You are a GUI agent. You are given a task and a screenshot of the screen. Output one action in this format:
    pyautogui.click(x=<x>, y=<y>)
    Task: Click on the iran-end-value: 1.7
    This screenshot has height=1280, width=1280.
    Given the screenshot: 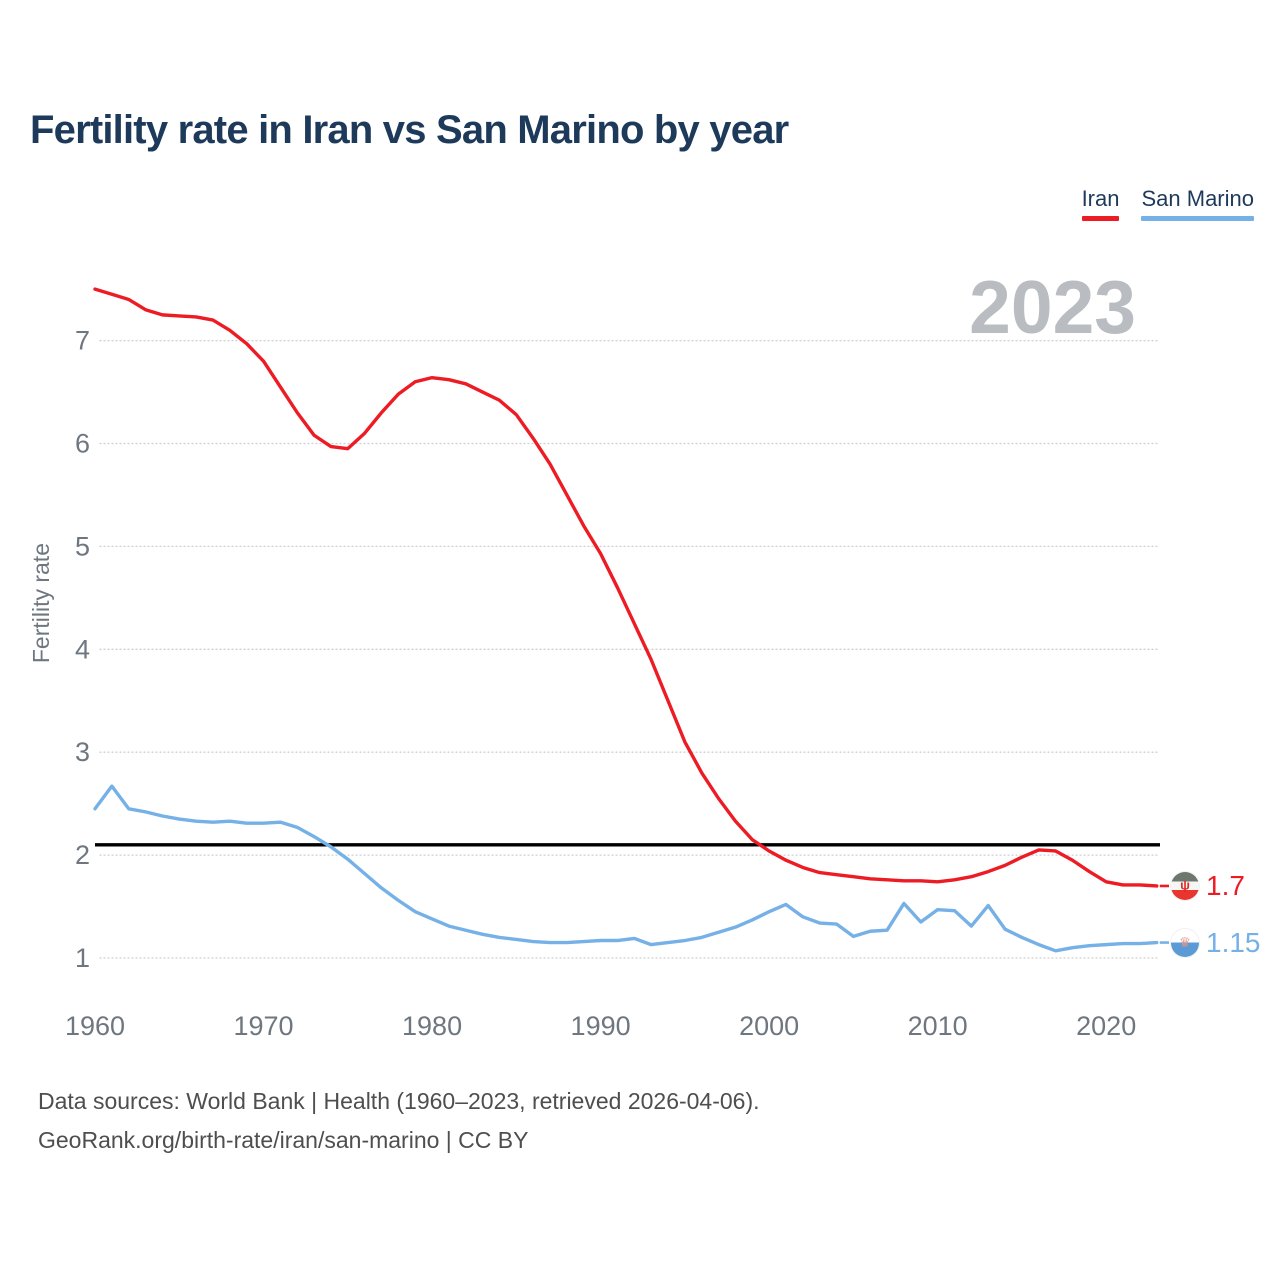 What is the action you would take?
    pyautogui.click(x=1225, y=885)
    